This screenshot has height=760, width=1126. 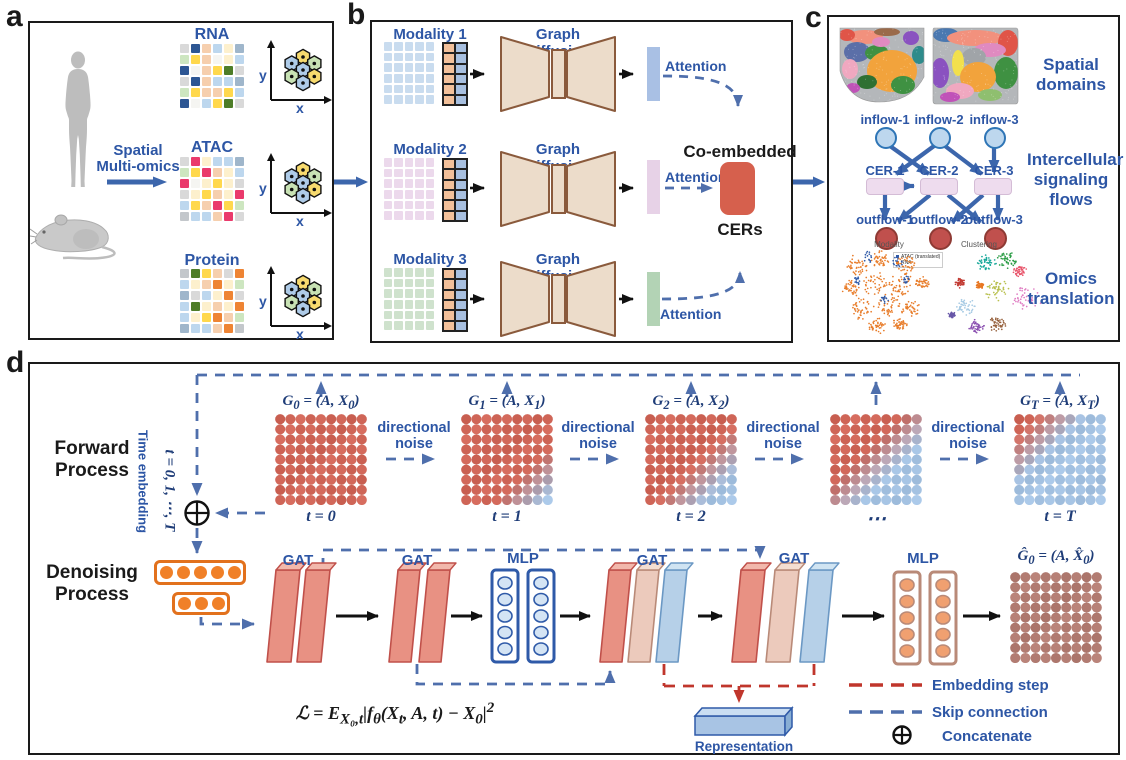 What do you see at coordinates (295, 190) in the screenshot?
I see `atac-spatial-plot: y x` at bounding box center [295, 190].